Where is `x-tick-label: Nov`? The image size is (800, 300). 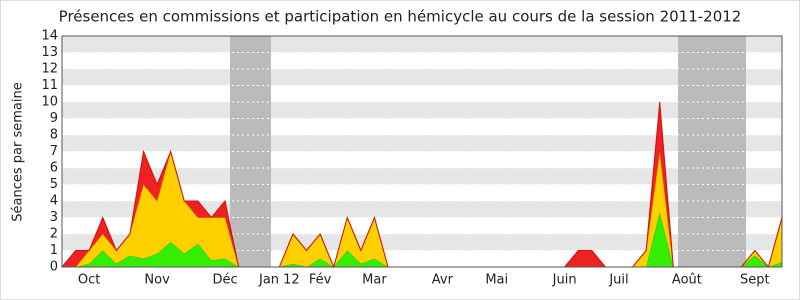 x-tick-label: Nov is located at coordinates (157, 280).